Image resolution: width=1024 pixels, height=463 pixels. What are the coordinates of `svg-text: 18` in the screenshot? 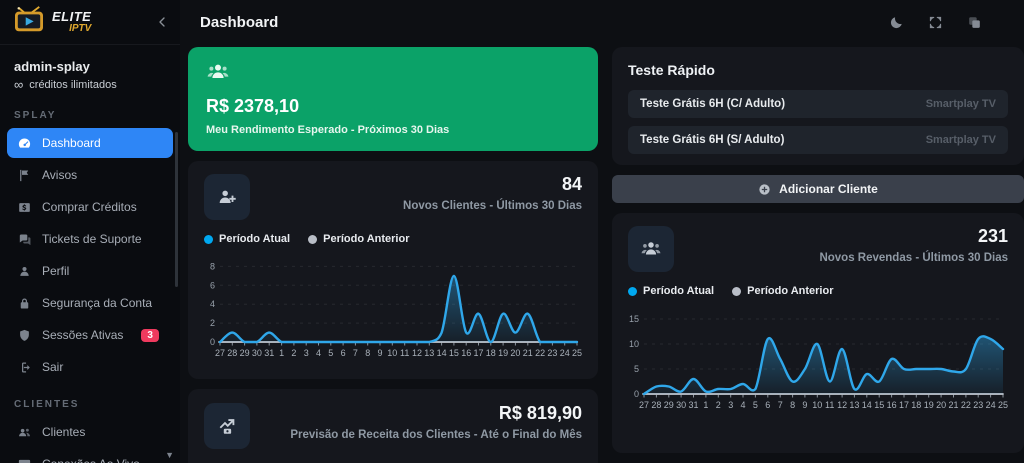 It's located at (916, 405).